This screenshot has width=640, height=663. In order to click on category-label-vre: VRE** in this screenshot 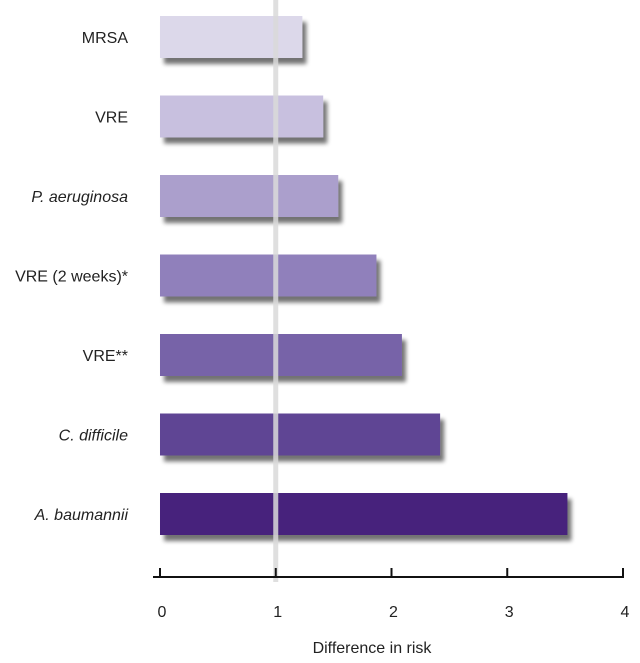, I will do `click(105, 356)`.